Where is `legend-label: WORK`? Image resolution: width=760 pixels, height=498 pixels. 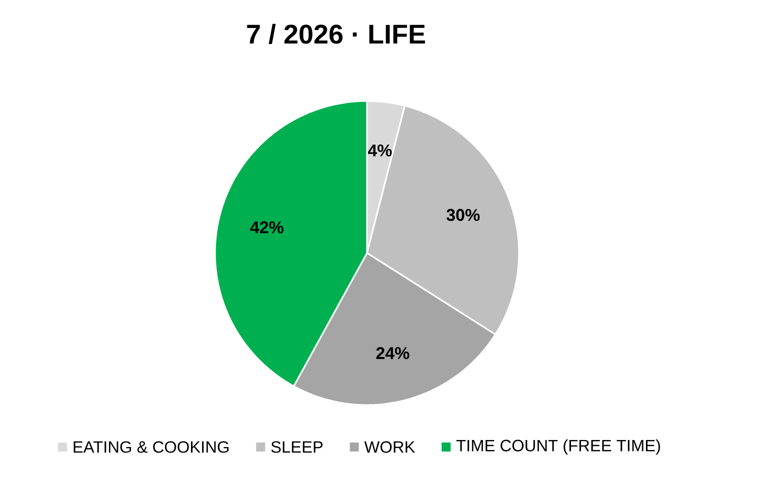 legend-label: WORK is located at coordinates (390, 447).